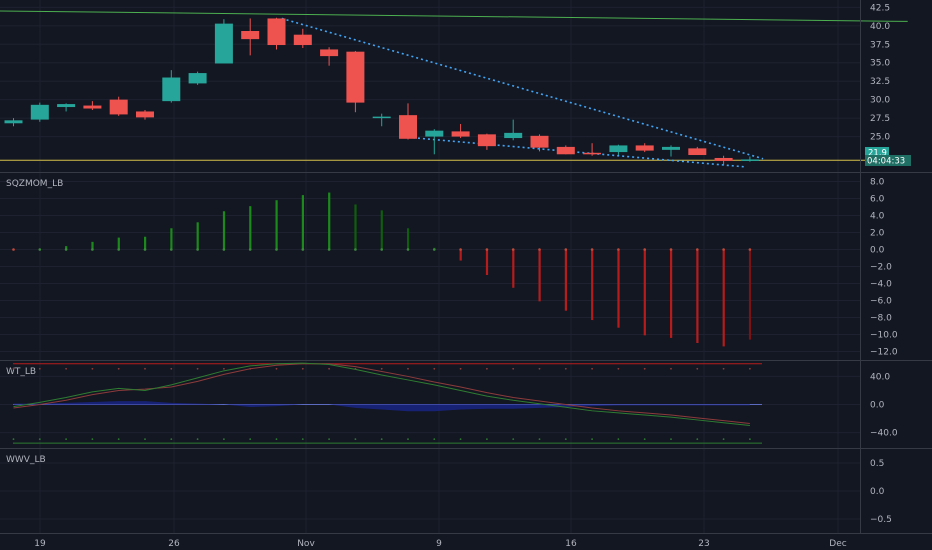 The width and height of the screenshot is (932, 550). Describe the element at coordinates (877, 200) in the screenshot. I see `y-tick-label: 6.0` at that location.